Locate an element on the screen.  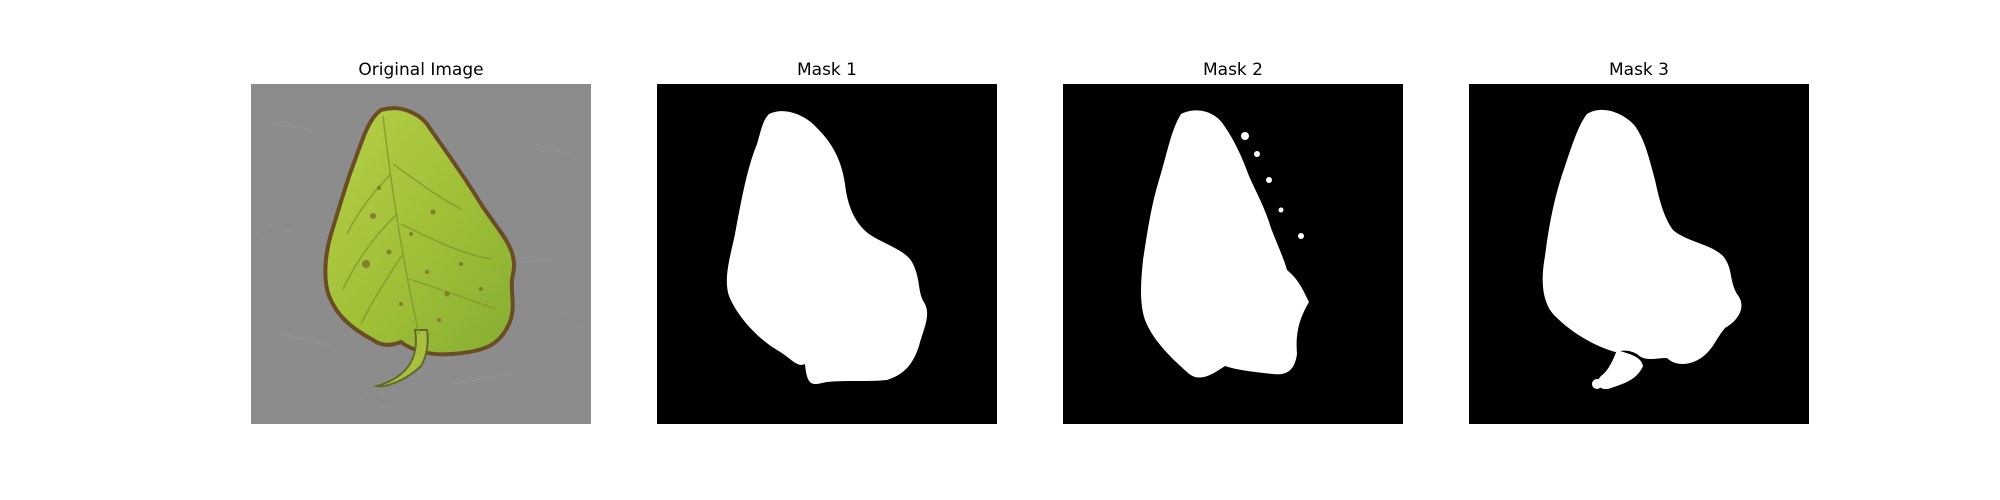
mask-1-title: Mask 1 is located at coordinates (826, 70).